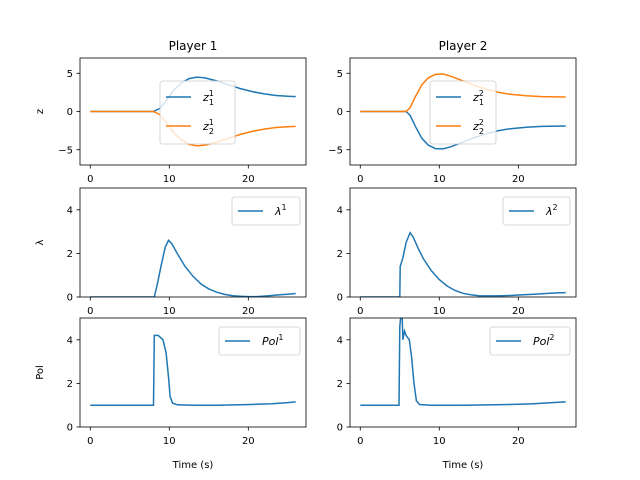 This screenshot has height=480, width=640. Describe the element at coordinates (544, 340) in the screenshot. I see `legend-label: Pol2` at that location.